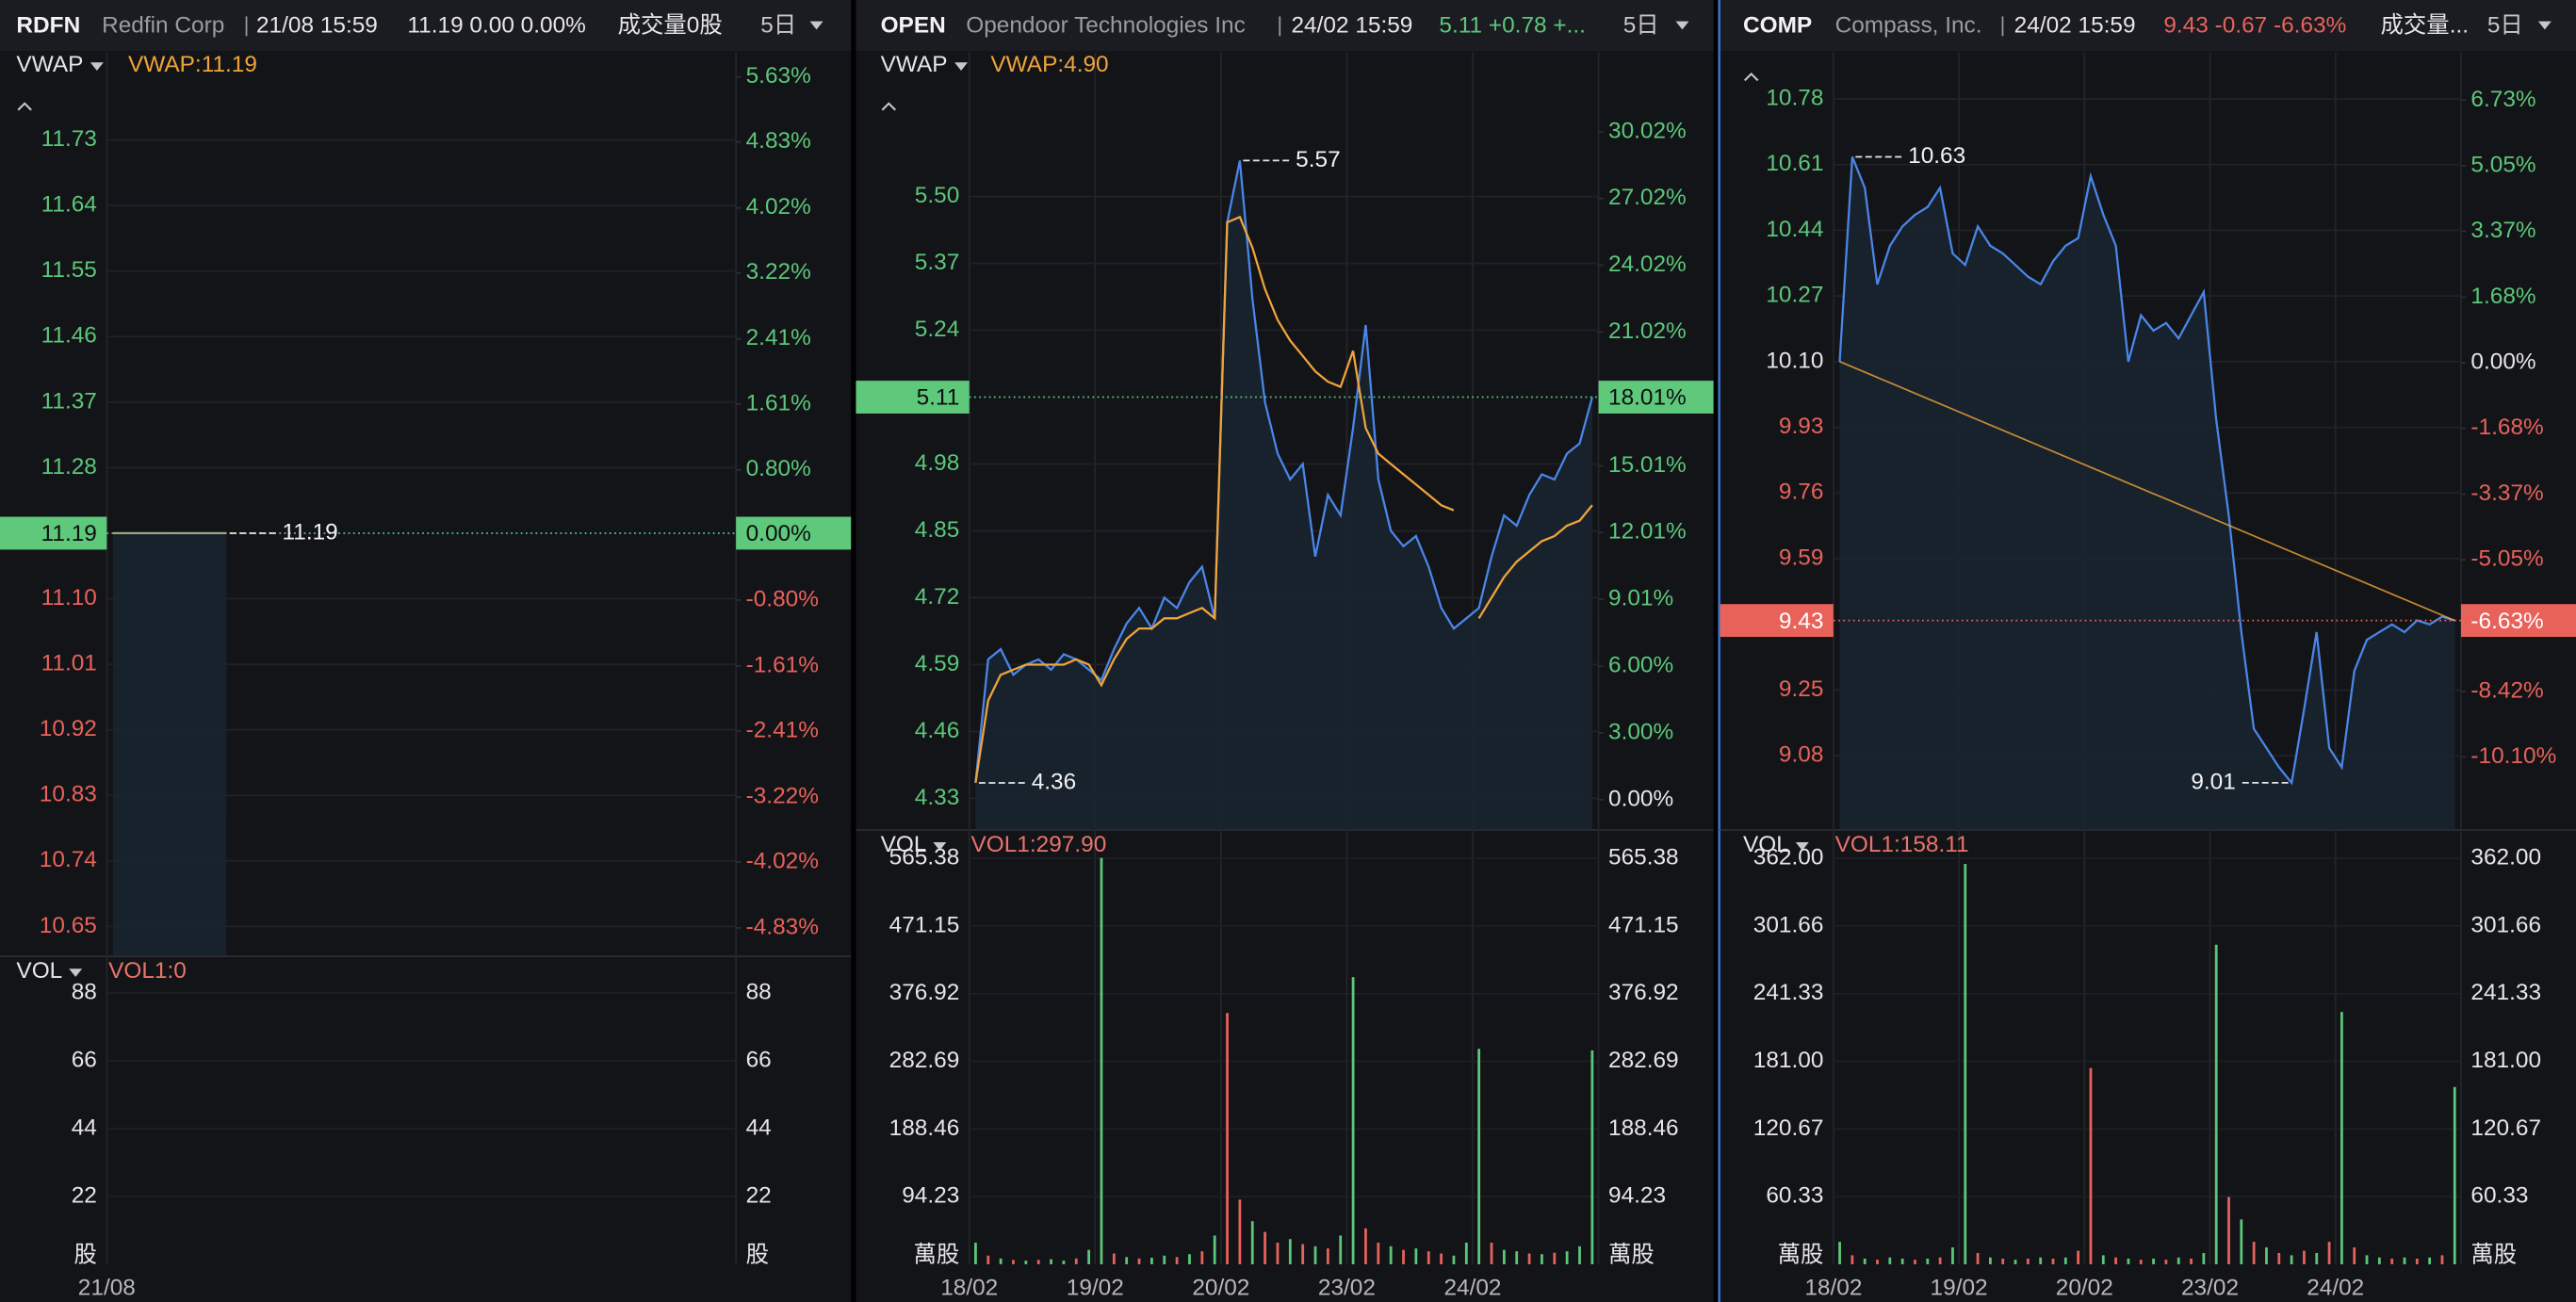 The height and width of the screenshot is (1302, 2576). What do you see at coordinates (1794, 296) in the screenshot?
I see `price-tick-label: 10.27` at bounding box center [1794, 296].